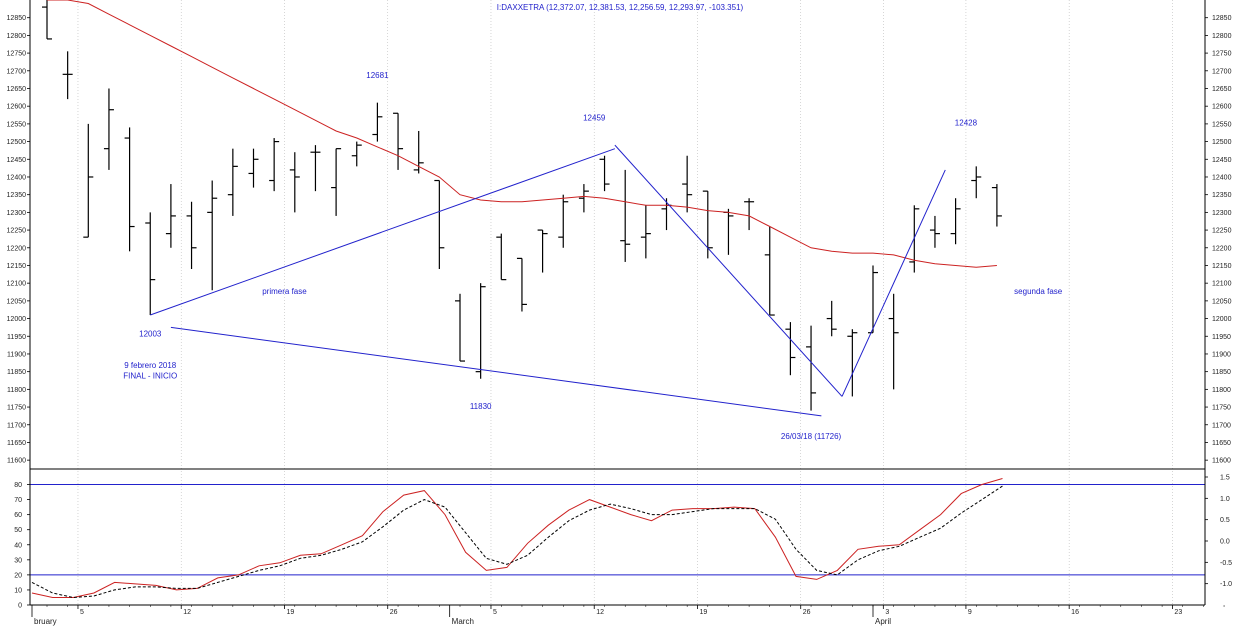 This screenshot has height=627, width=1238. I want to click on y-tick-label: 12750, so click(1222, 54).